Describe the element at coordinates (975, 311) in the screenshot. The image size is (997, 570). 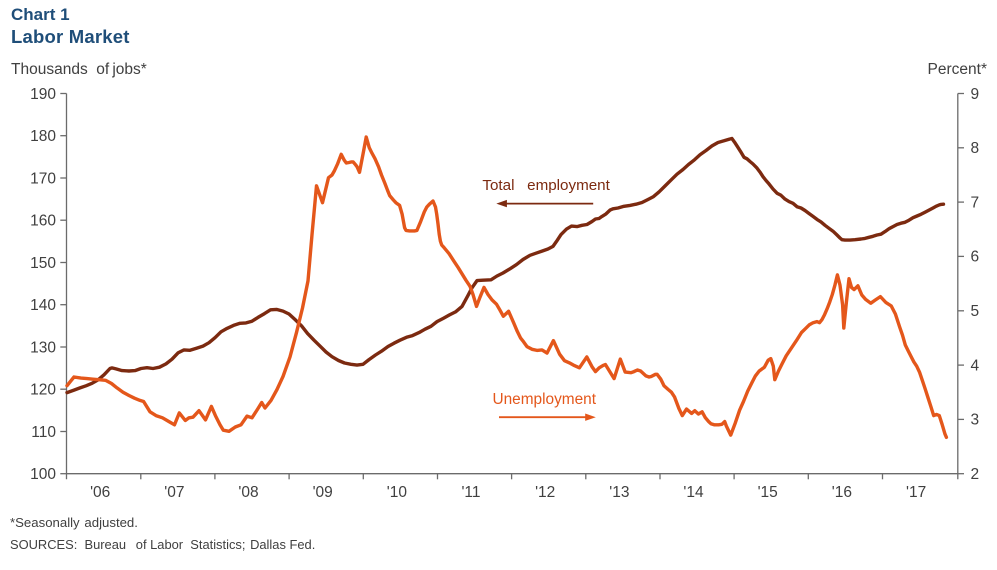
I see `svg-text: 5` at that location.